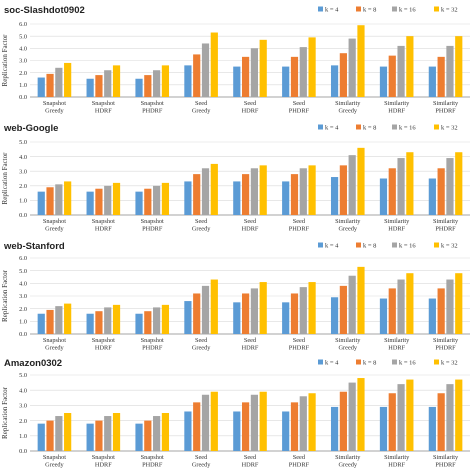  I want to click on legend-label: k = 4, so click(332, 246).